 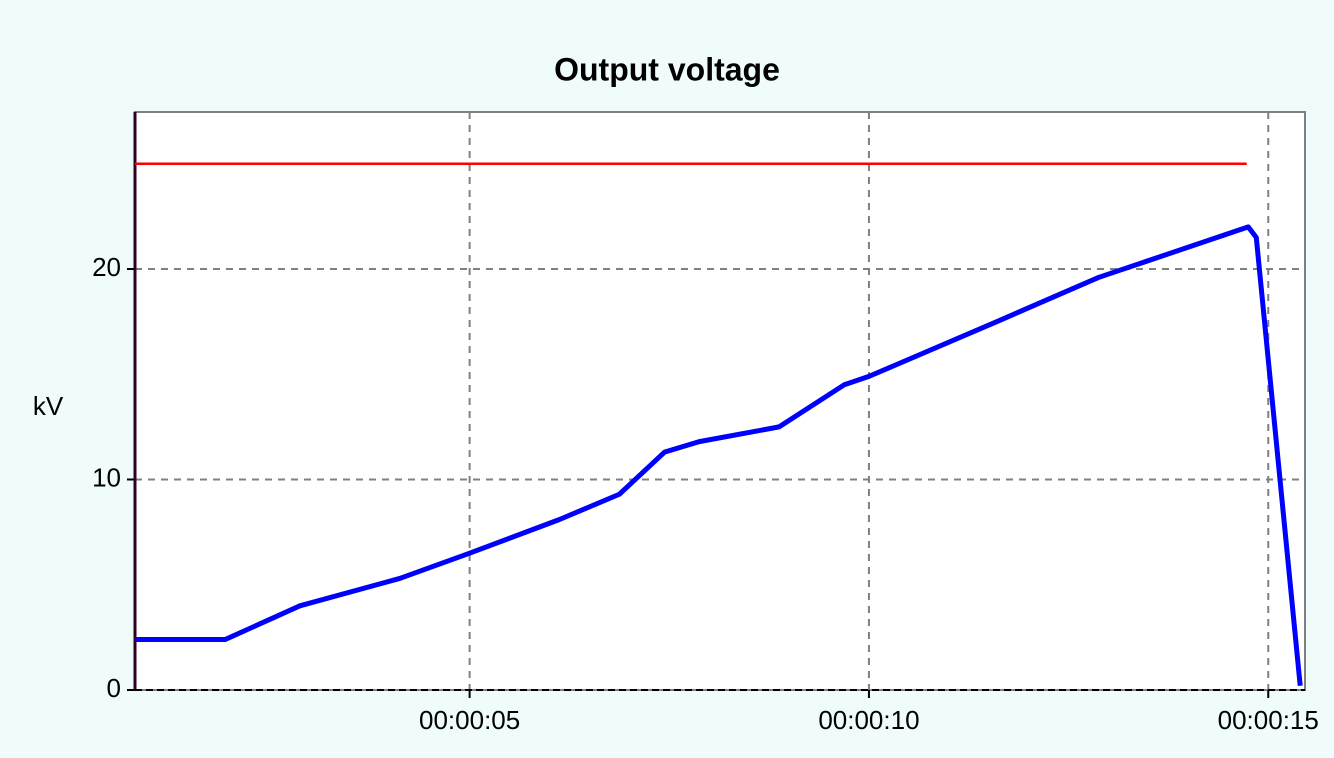 What do you see at coordinates (48, 406) in the screenshot?
I see `y-axis-label: kV` at bounding box center [48, 406].